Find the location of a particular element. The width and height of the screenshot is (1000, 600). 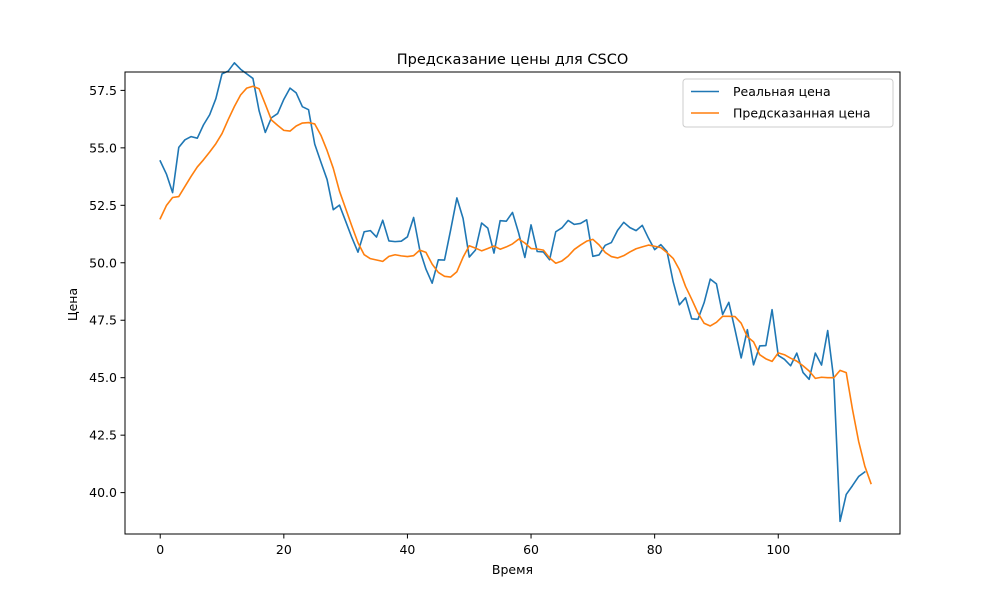

y-tick-label: 50.0 is located at coordinates (103, 262).